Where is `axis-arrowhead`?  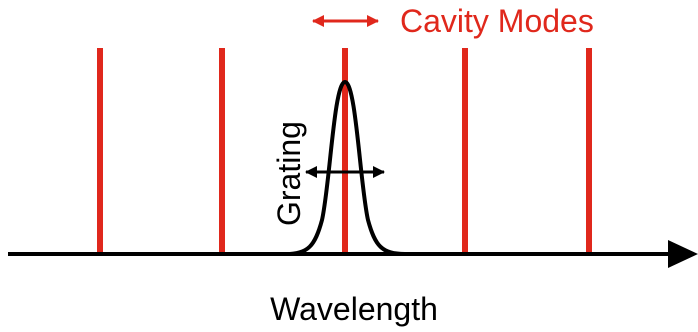
axis-arrowhead is located at coordinates (683, 254).